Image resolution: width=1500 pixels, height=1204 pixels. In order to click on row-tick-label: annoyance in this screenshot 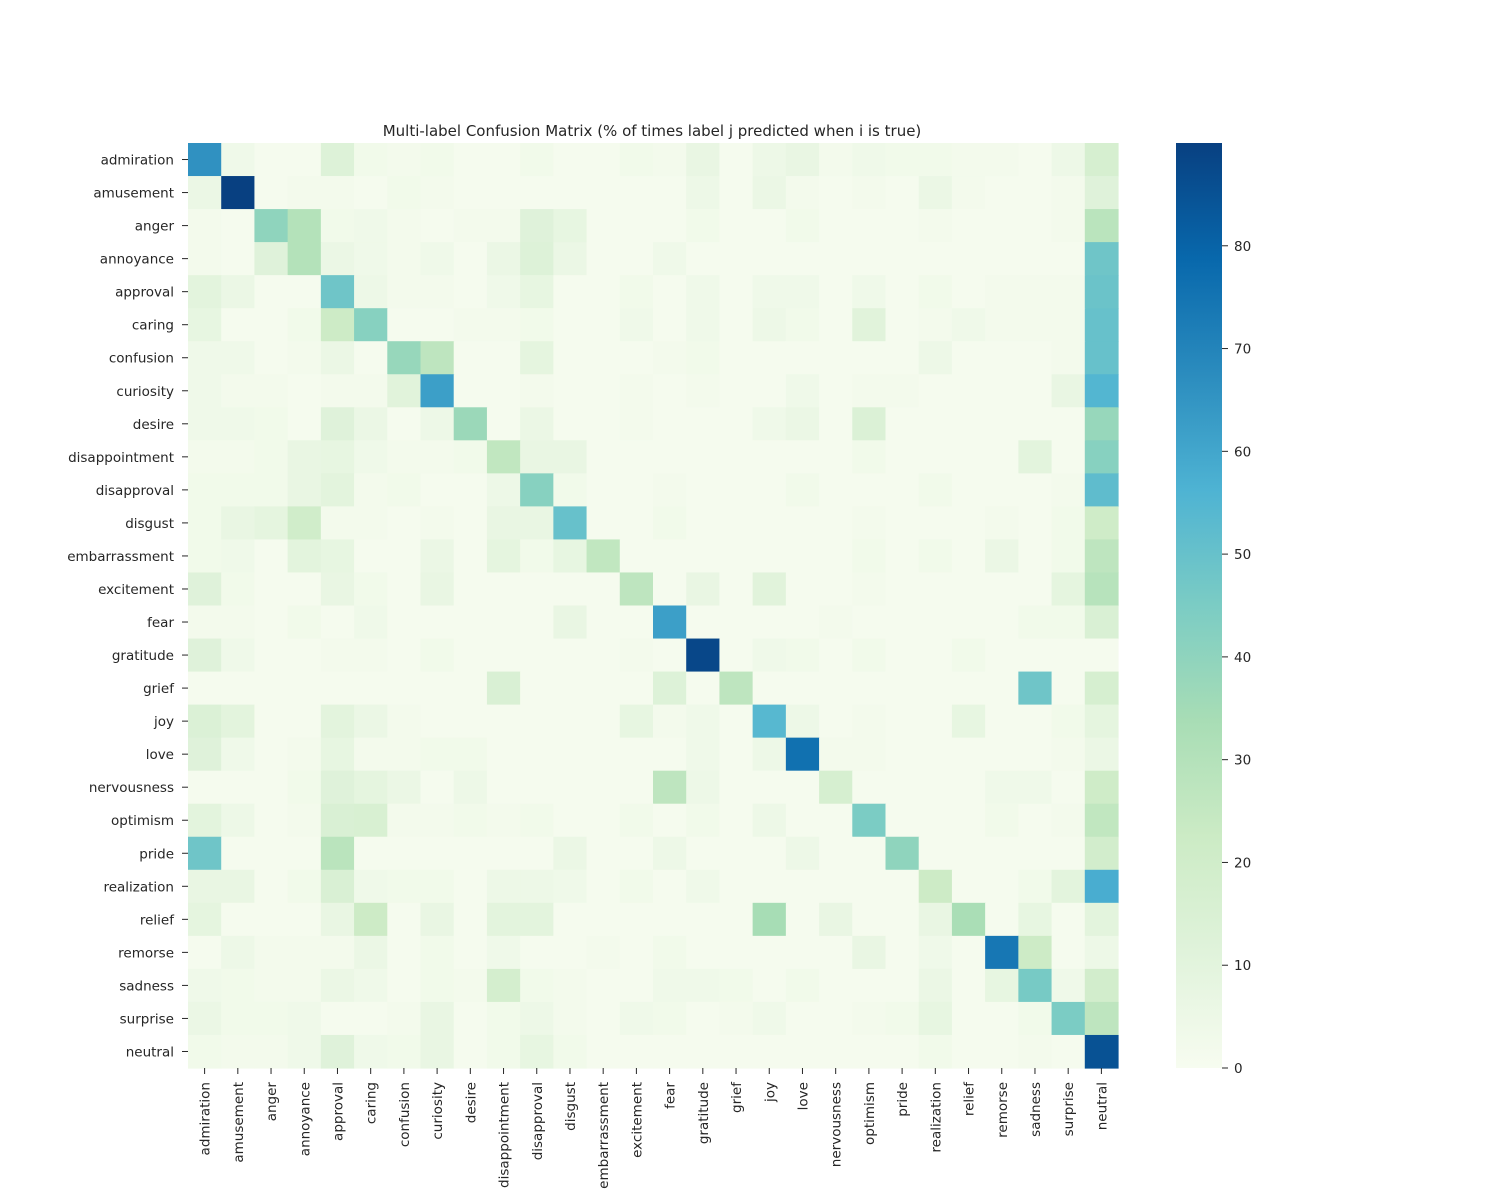, I will do `click(137, 260)`.